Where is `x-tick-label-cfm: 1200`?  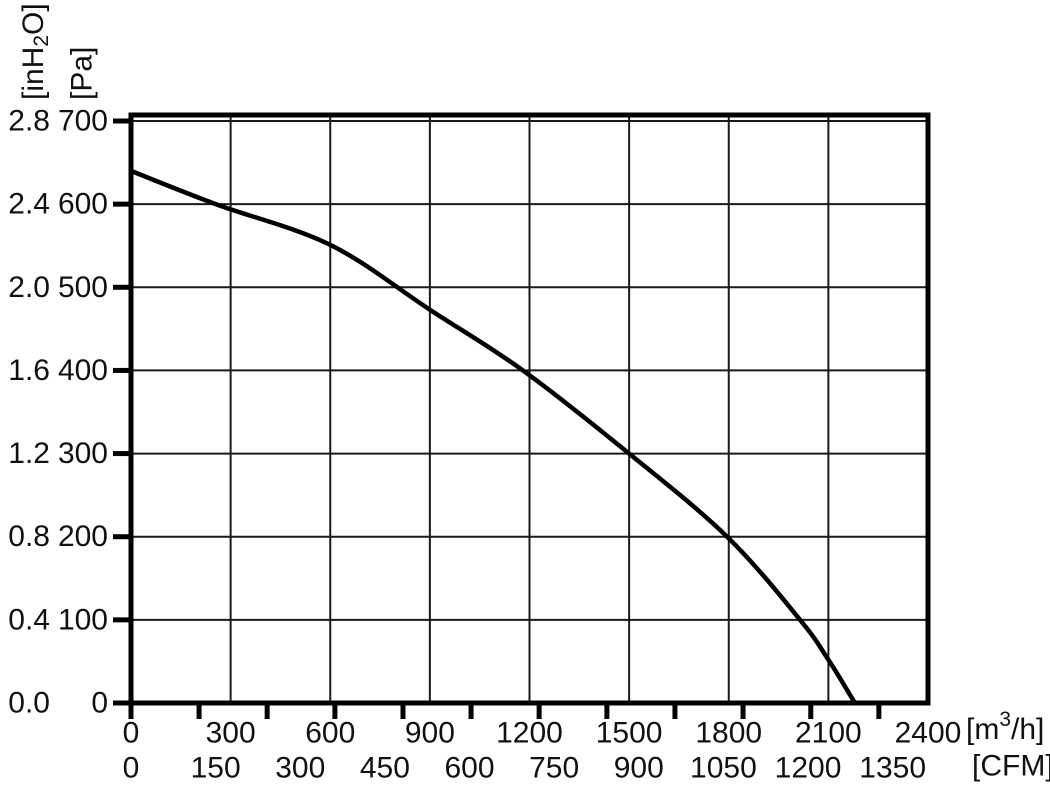 x-tick-label-cfm: 1200 is located at coordinates (808, 768).